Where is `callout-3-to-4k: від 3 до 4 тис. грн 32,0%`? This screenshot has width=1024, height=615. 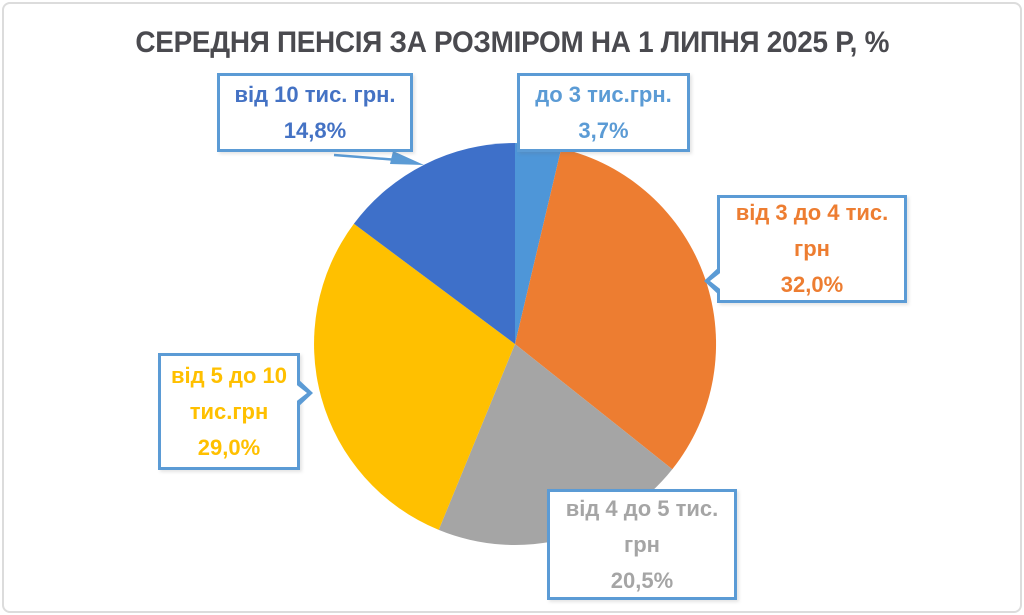
callout-3-to-4k: від 3 до 4 тис. грн 32,0% is located at coordinates (805, 249).